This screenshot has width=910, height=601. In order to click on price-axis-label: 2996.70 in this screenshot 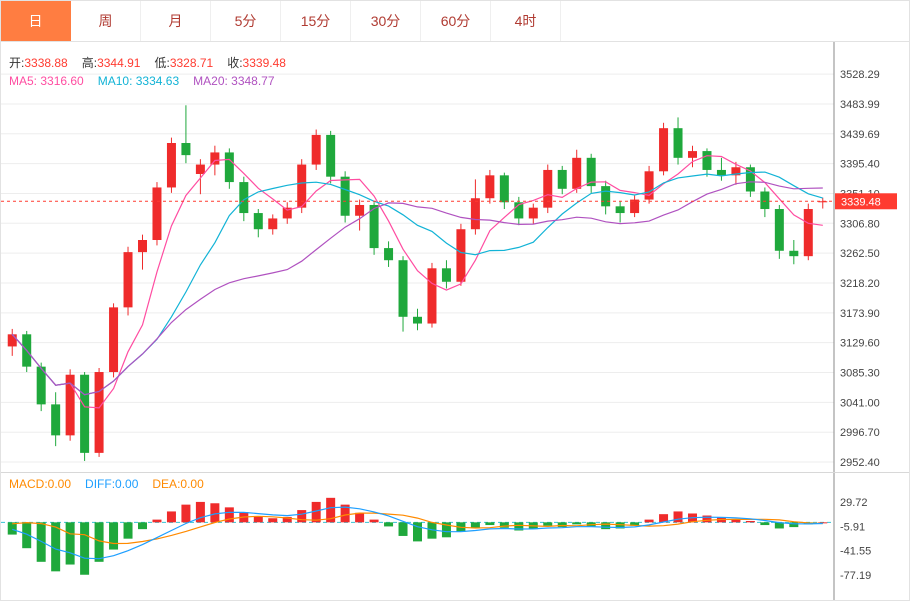, I will do `click(860, 433)`.